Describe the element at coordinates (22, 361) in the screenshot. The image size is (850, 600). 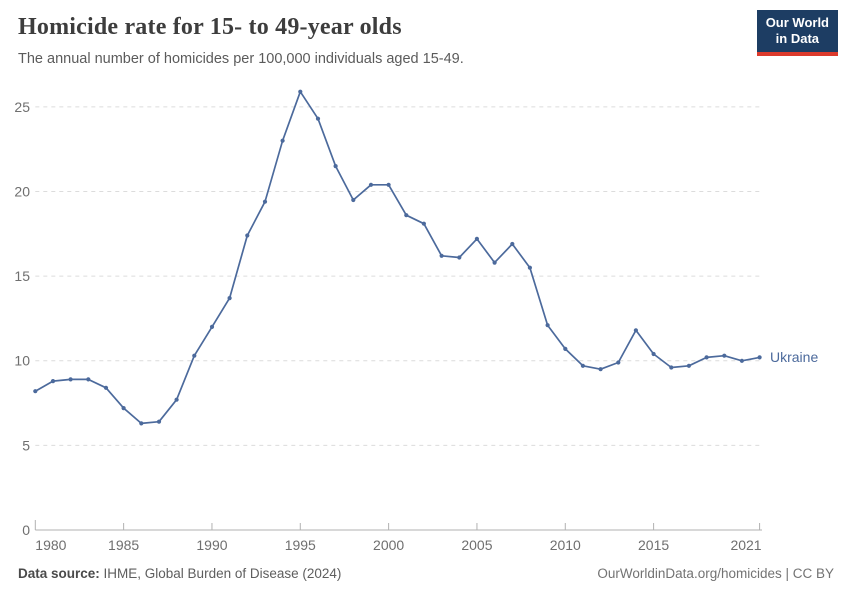
I see `y-tick-label: 10` at that location.